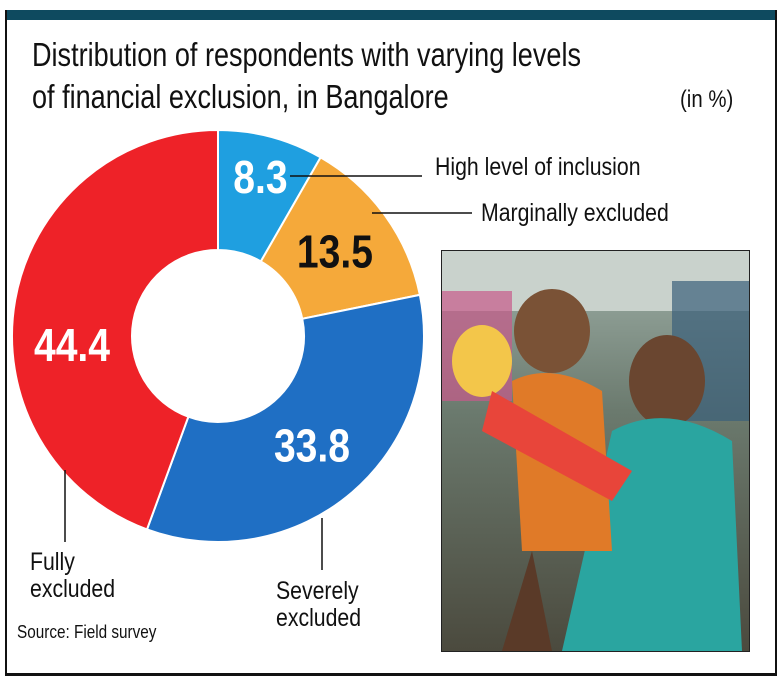  What do you see at coordinates (317, 591) in the screenshot?
I see `label-line: Severely` at bounding box center [317, 591].